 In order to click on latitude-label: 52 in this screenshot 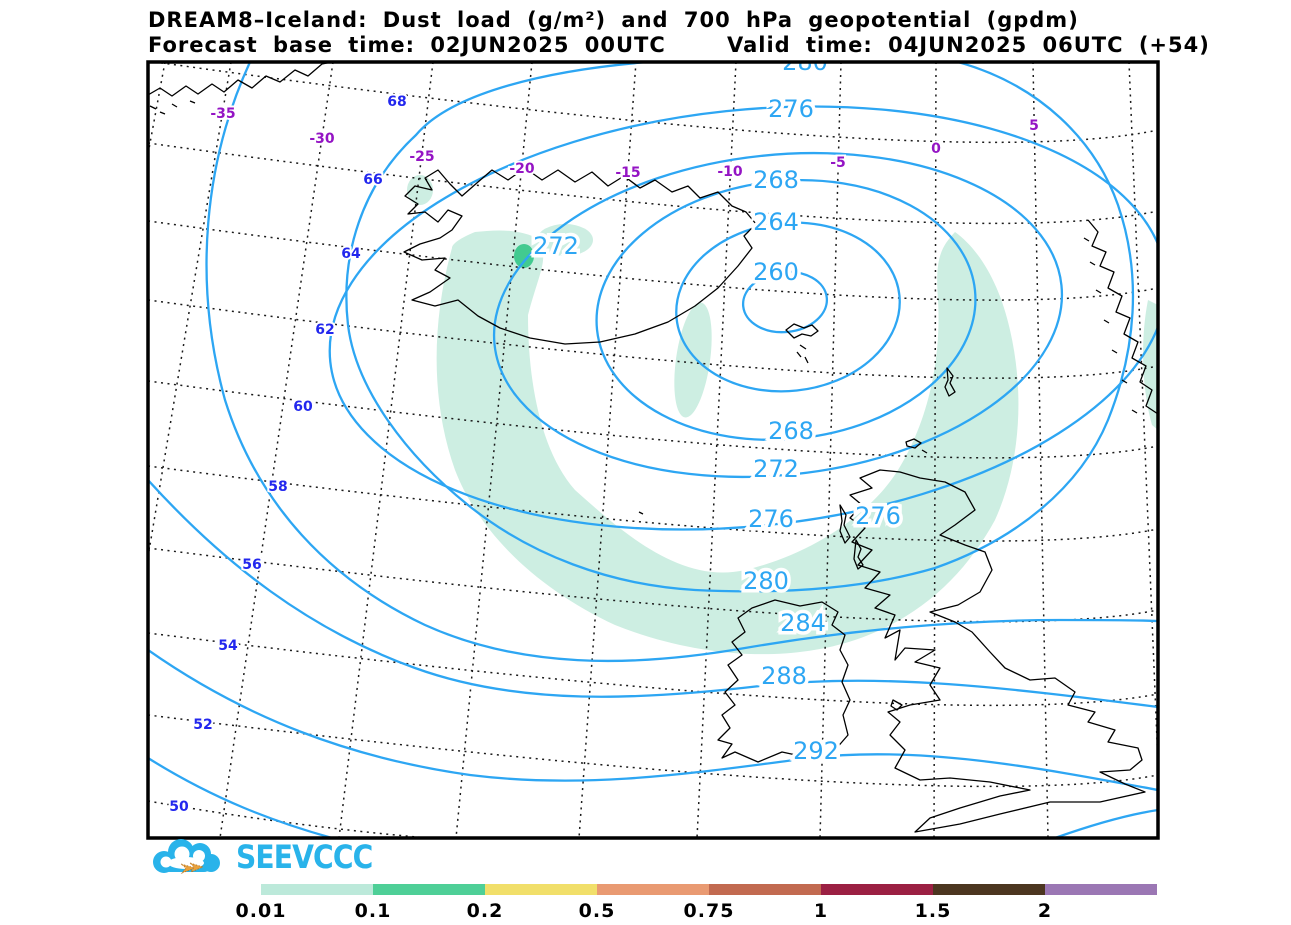, I will do `click(202, 725)`.